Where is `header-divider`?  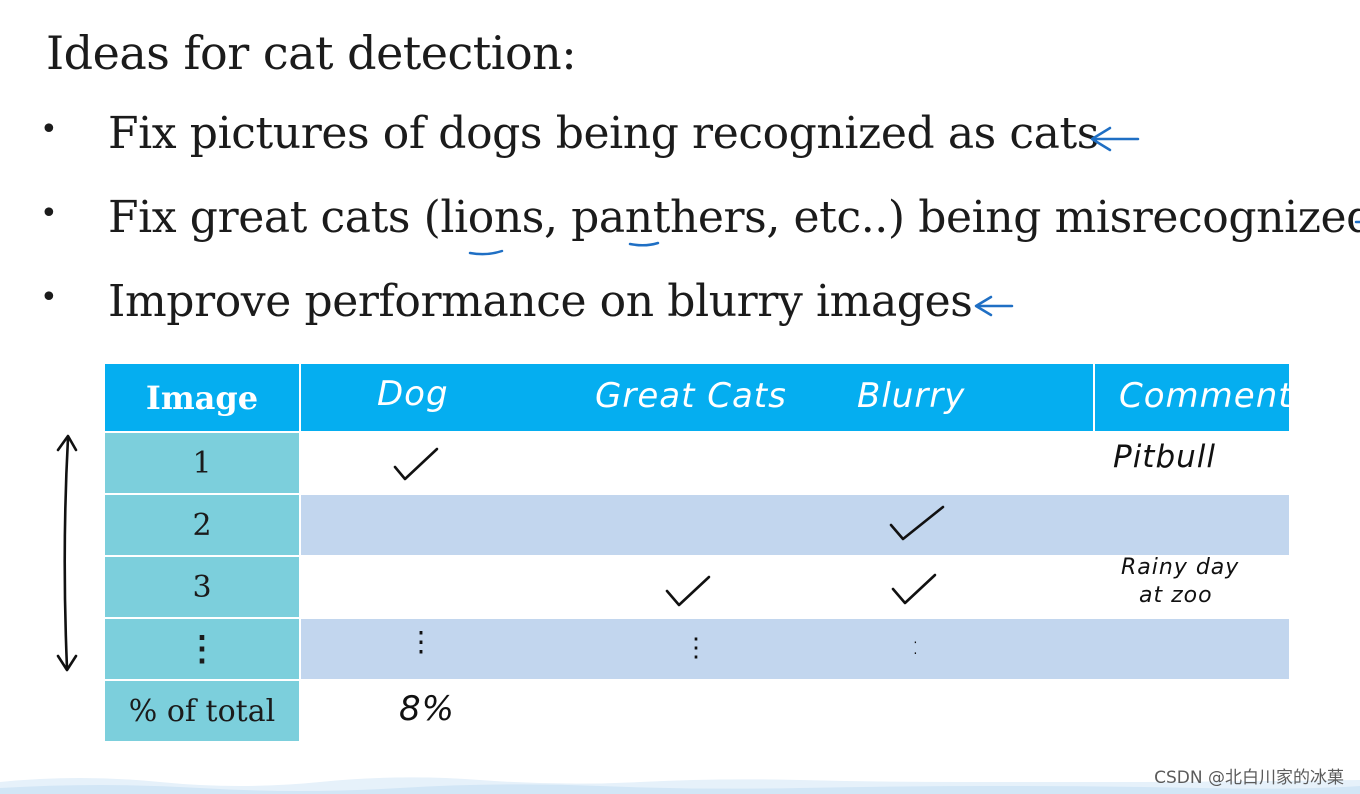 header-divider is located at coordinates (1094, 397).